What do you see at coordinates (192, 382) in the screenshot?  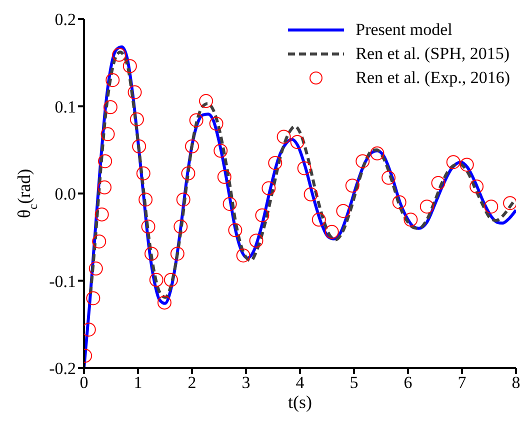 I see `x-tick-label: 2` at bounding box center [192, 382].